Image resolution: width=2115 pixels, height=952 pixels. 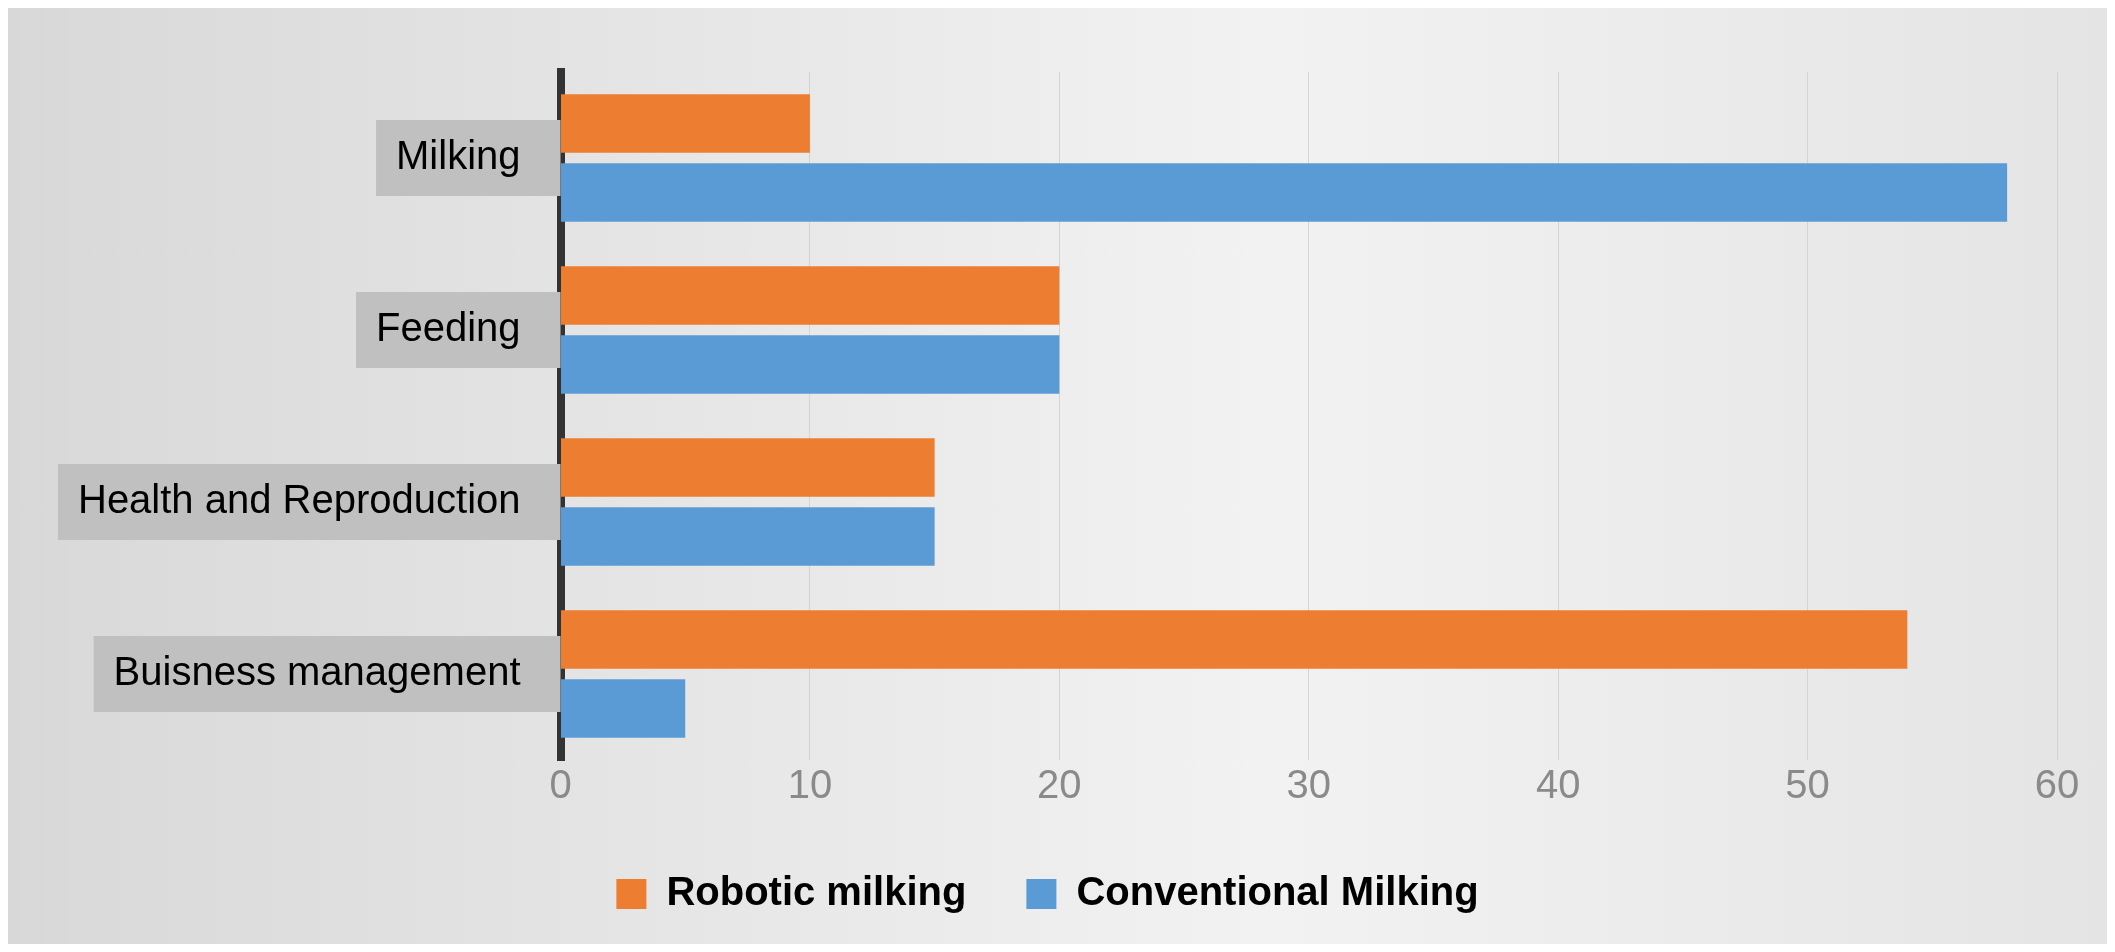 I want to click on y-tick-label: Milking, so click(x=458, y=155).